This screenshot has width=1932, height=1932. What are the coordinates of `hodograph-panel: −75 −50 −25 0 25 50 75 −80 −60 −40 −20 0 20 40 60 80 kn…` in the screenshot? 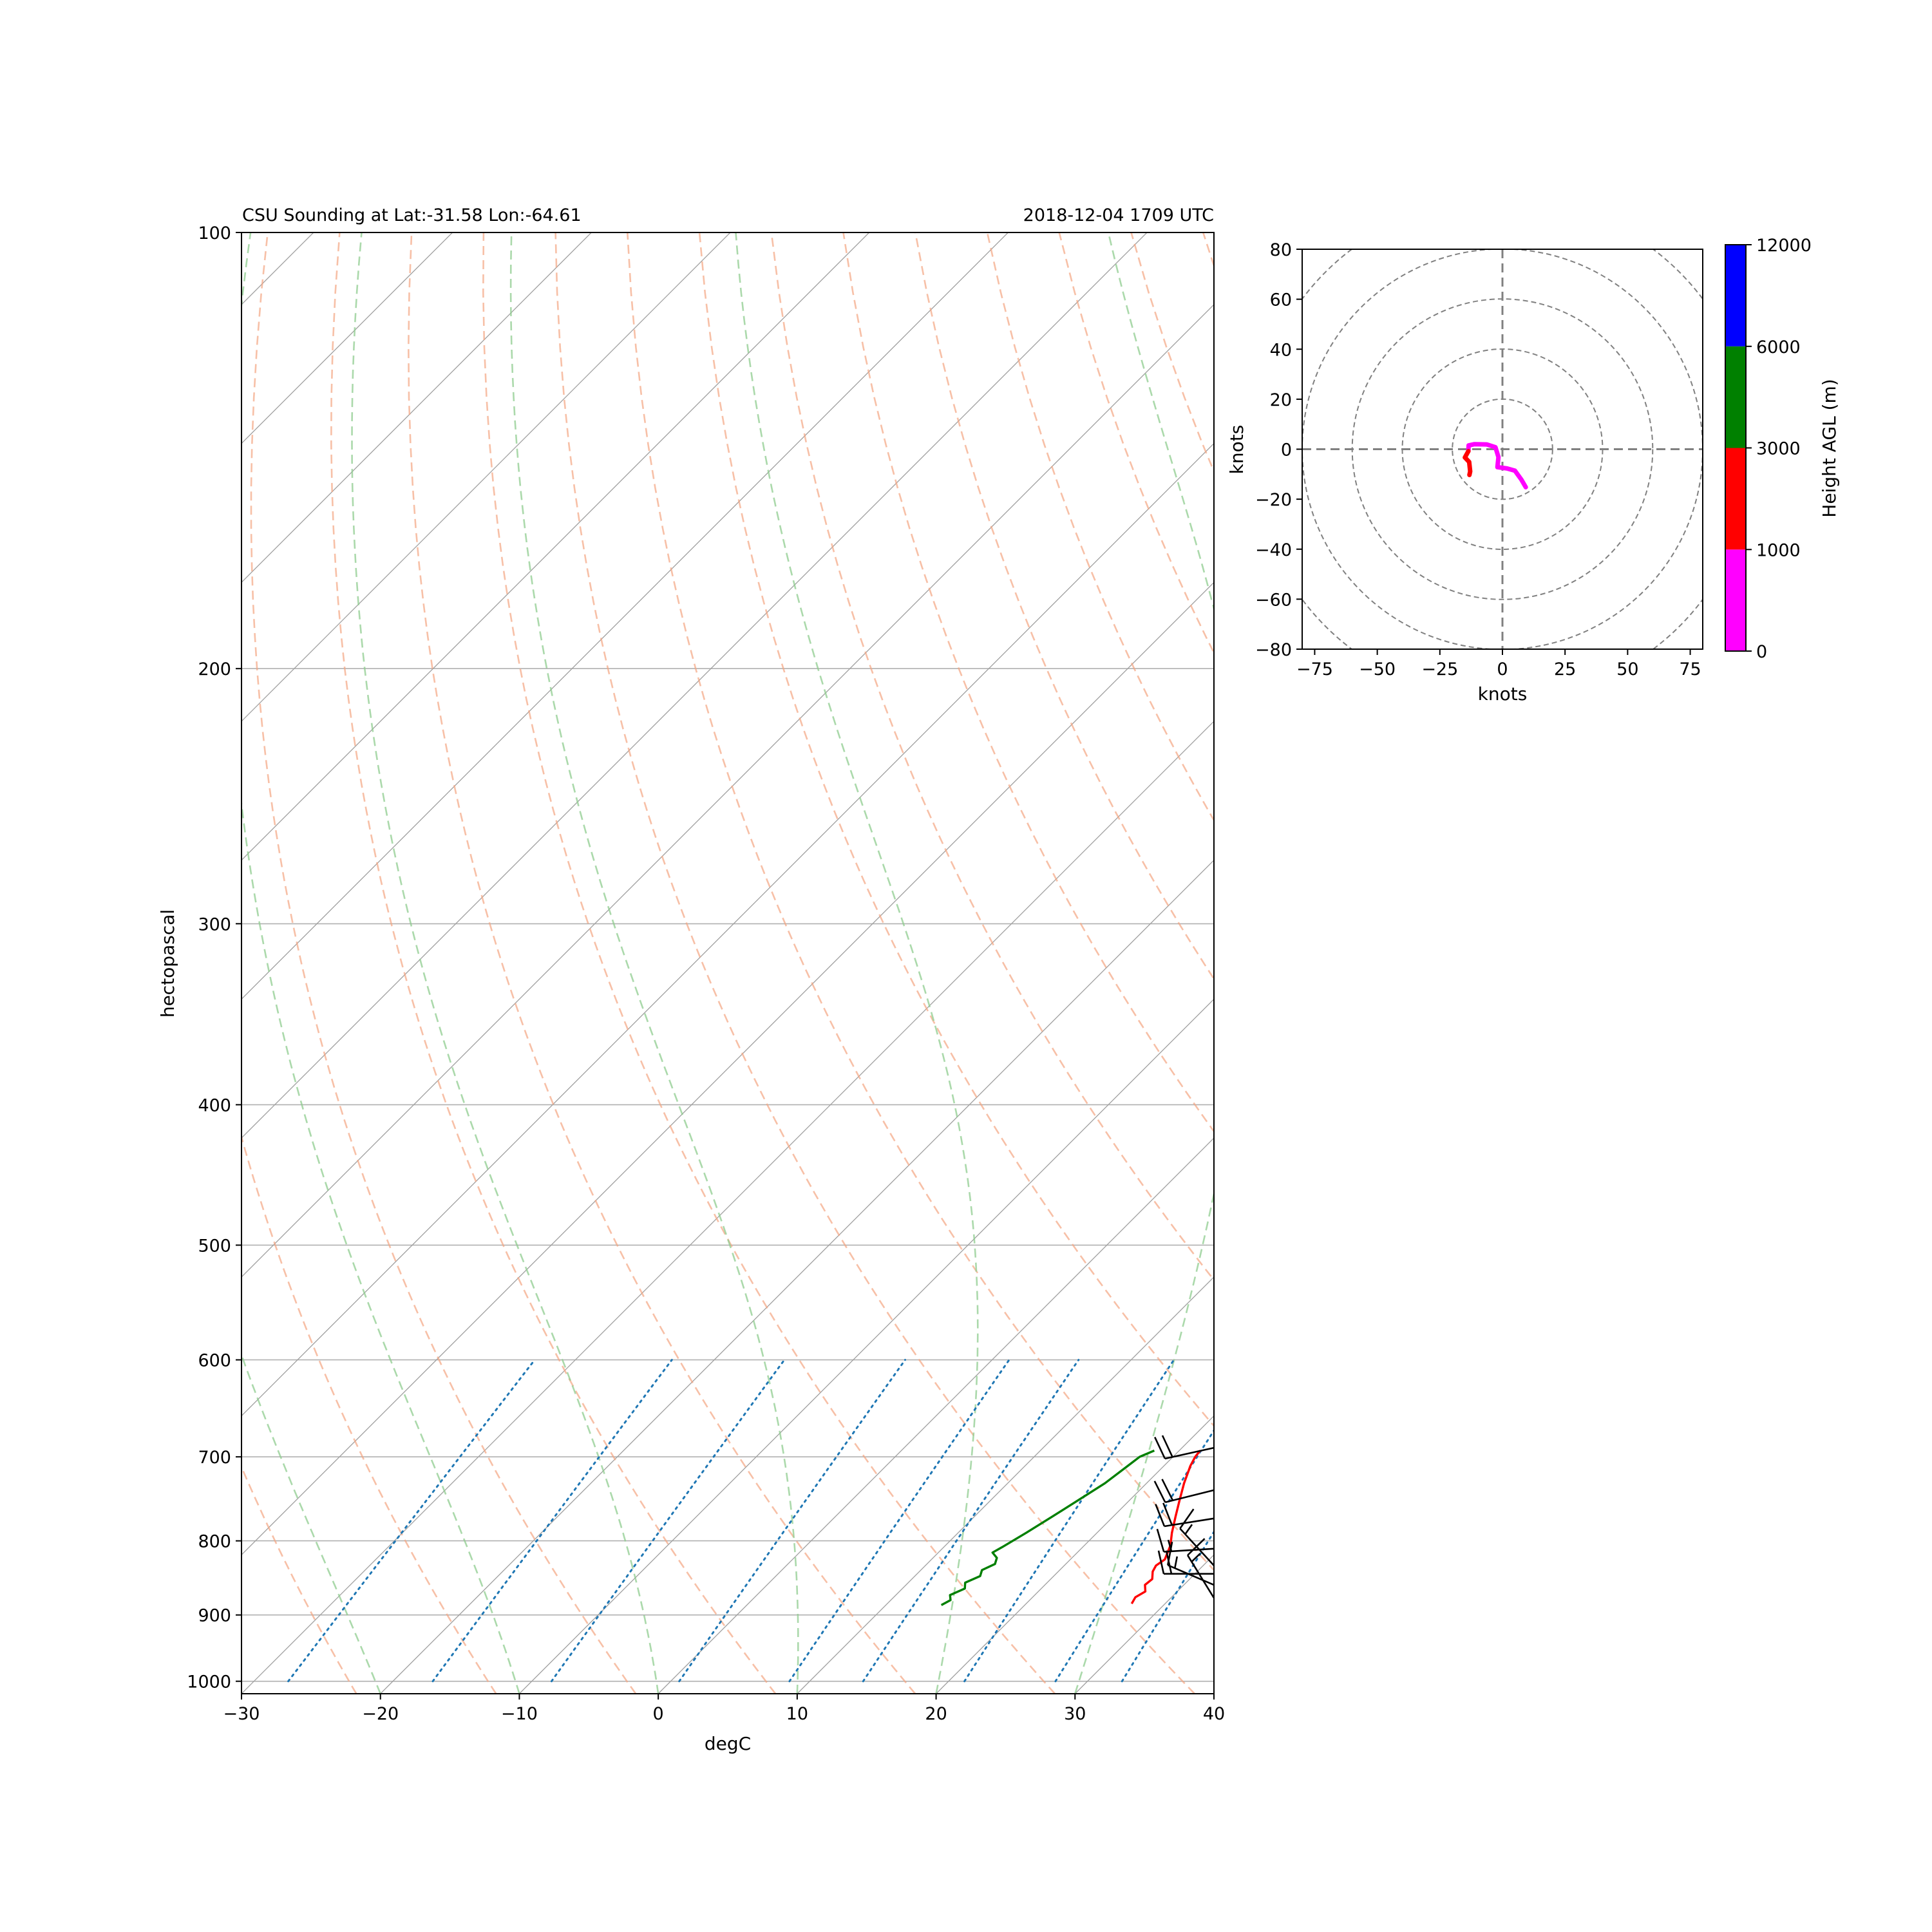 It's located at (1465, 473).